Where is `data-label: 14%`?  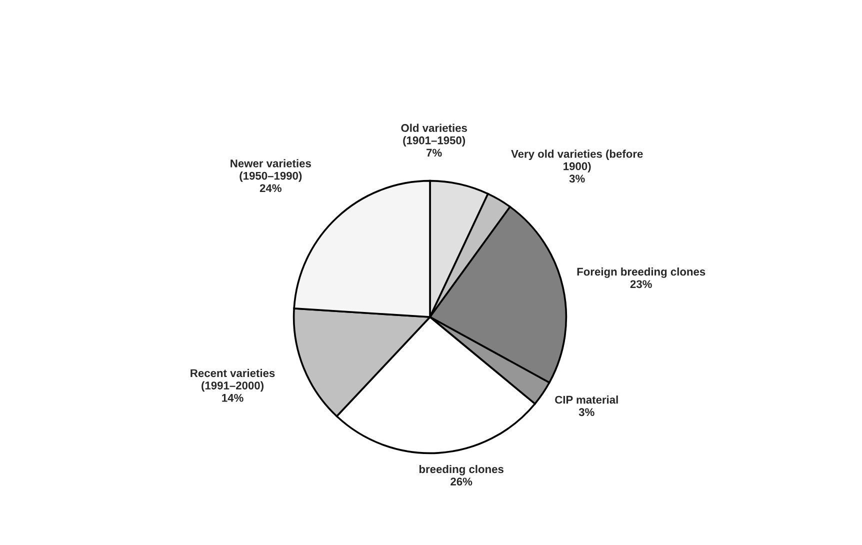 data-label: 14% is located at coordinates (233, 398).